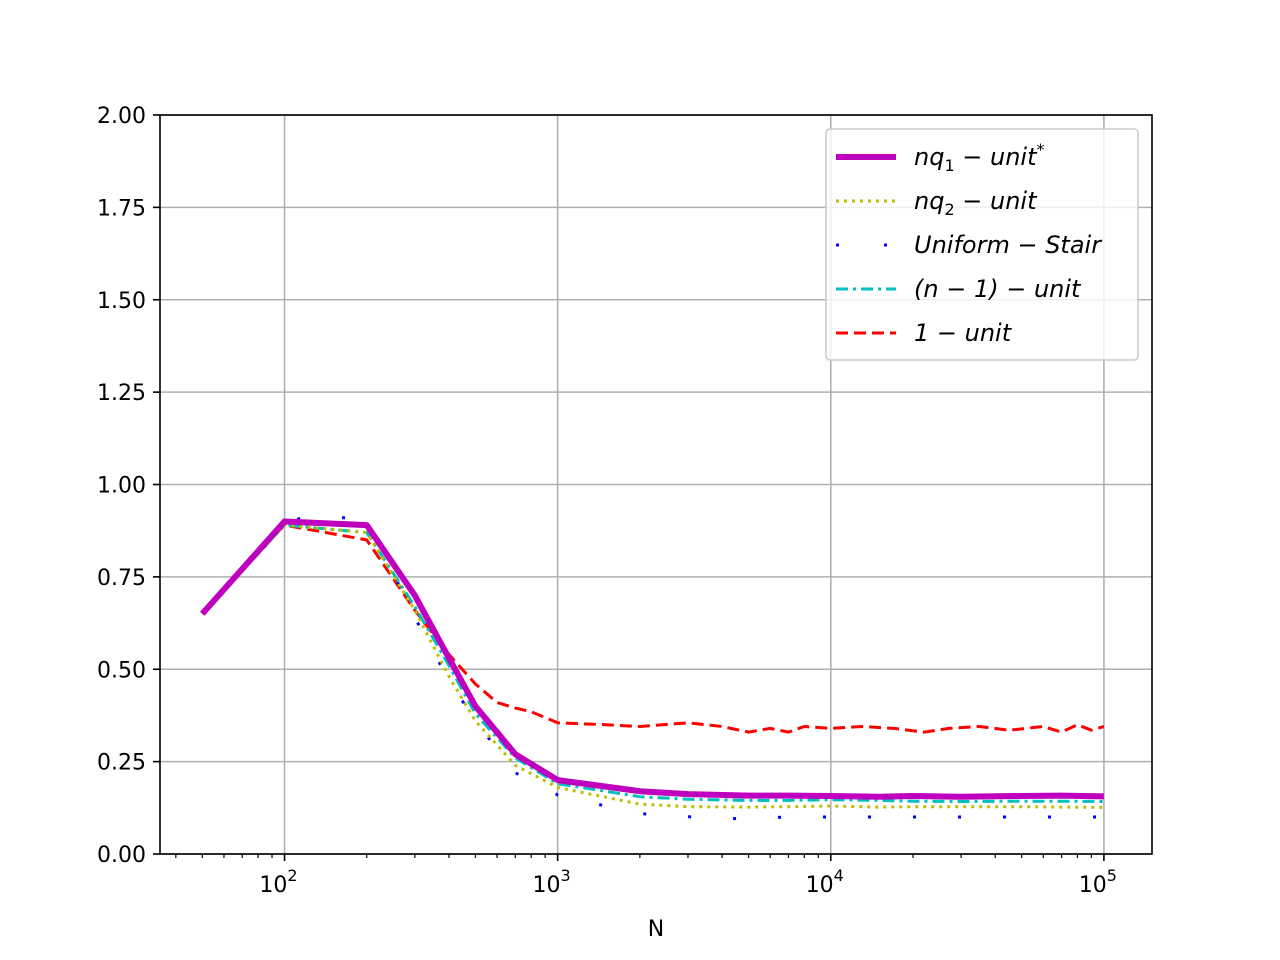 This screenshot has width=1280, height=960. I want to click on legend-label: (n − 1) − unit, so click(998, 289).